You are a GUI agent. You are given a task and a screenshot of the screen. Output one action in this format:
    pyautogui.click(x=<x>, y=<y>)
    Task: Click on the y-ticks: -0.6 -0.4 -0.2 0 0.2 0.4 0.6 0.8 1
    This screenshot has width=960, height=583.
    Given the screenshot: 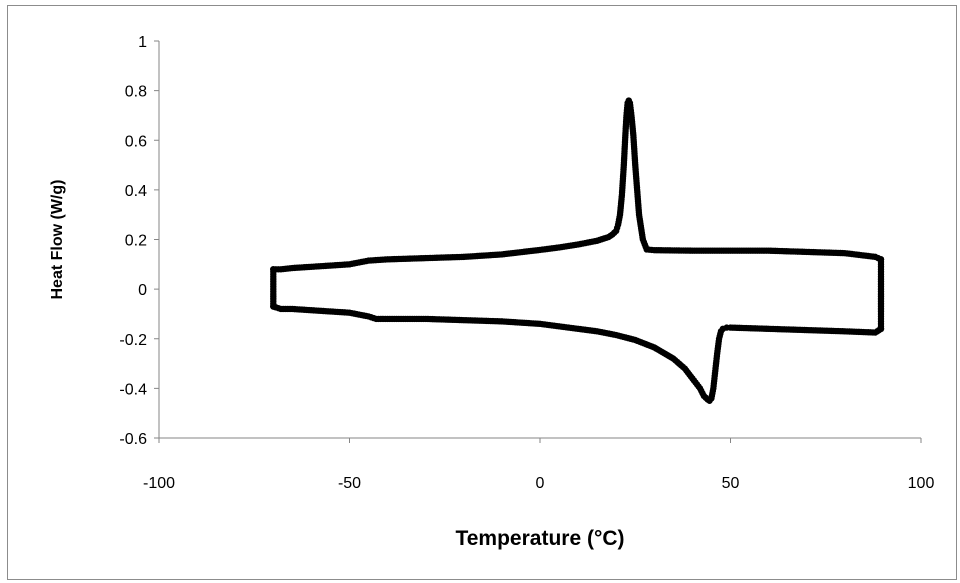 What is the action you would take?
    pyautogui.click(x=139, y=241)
    